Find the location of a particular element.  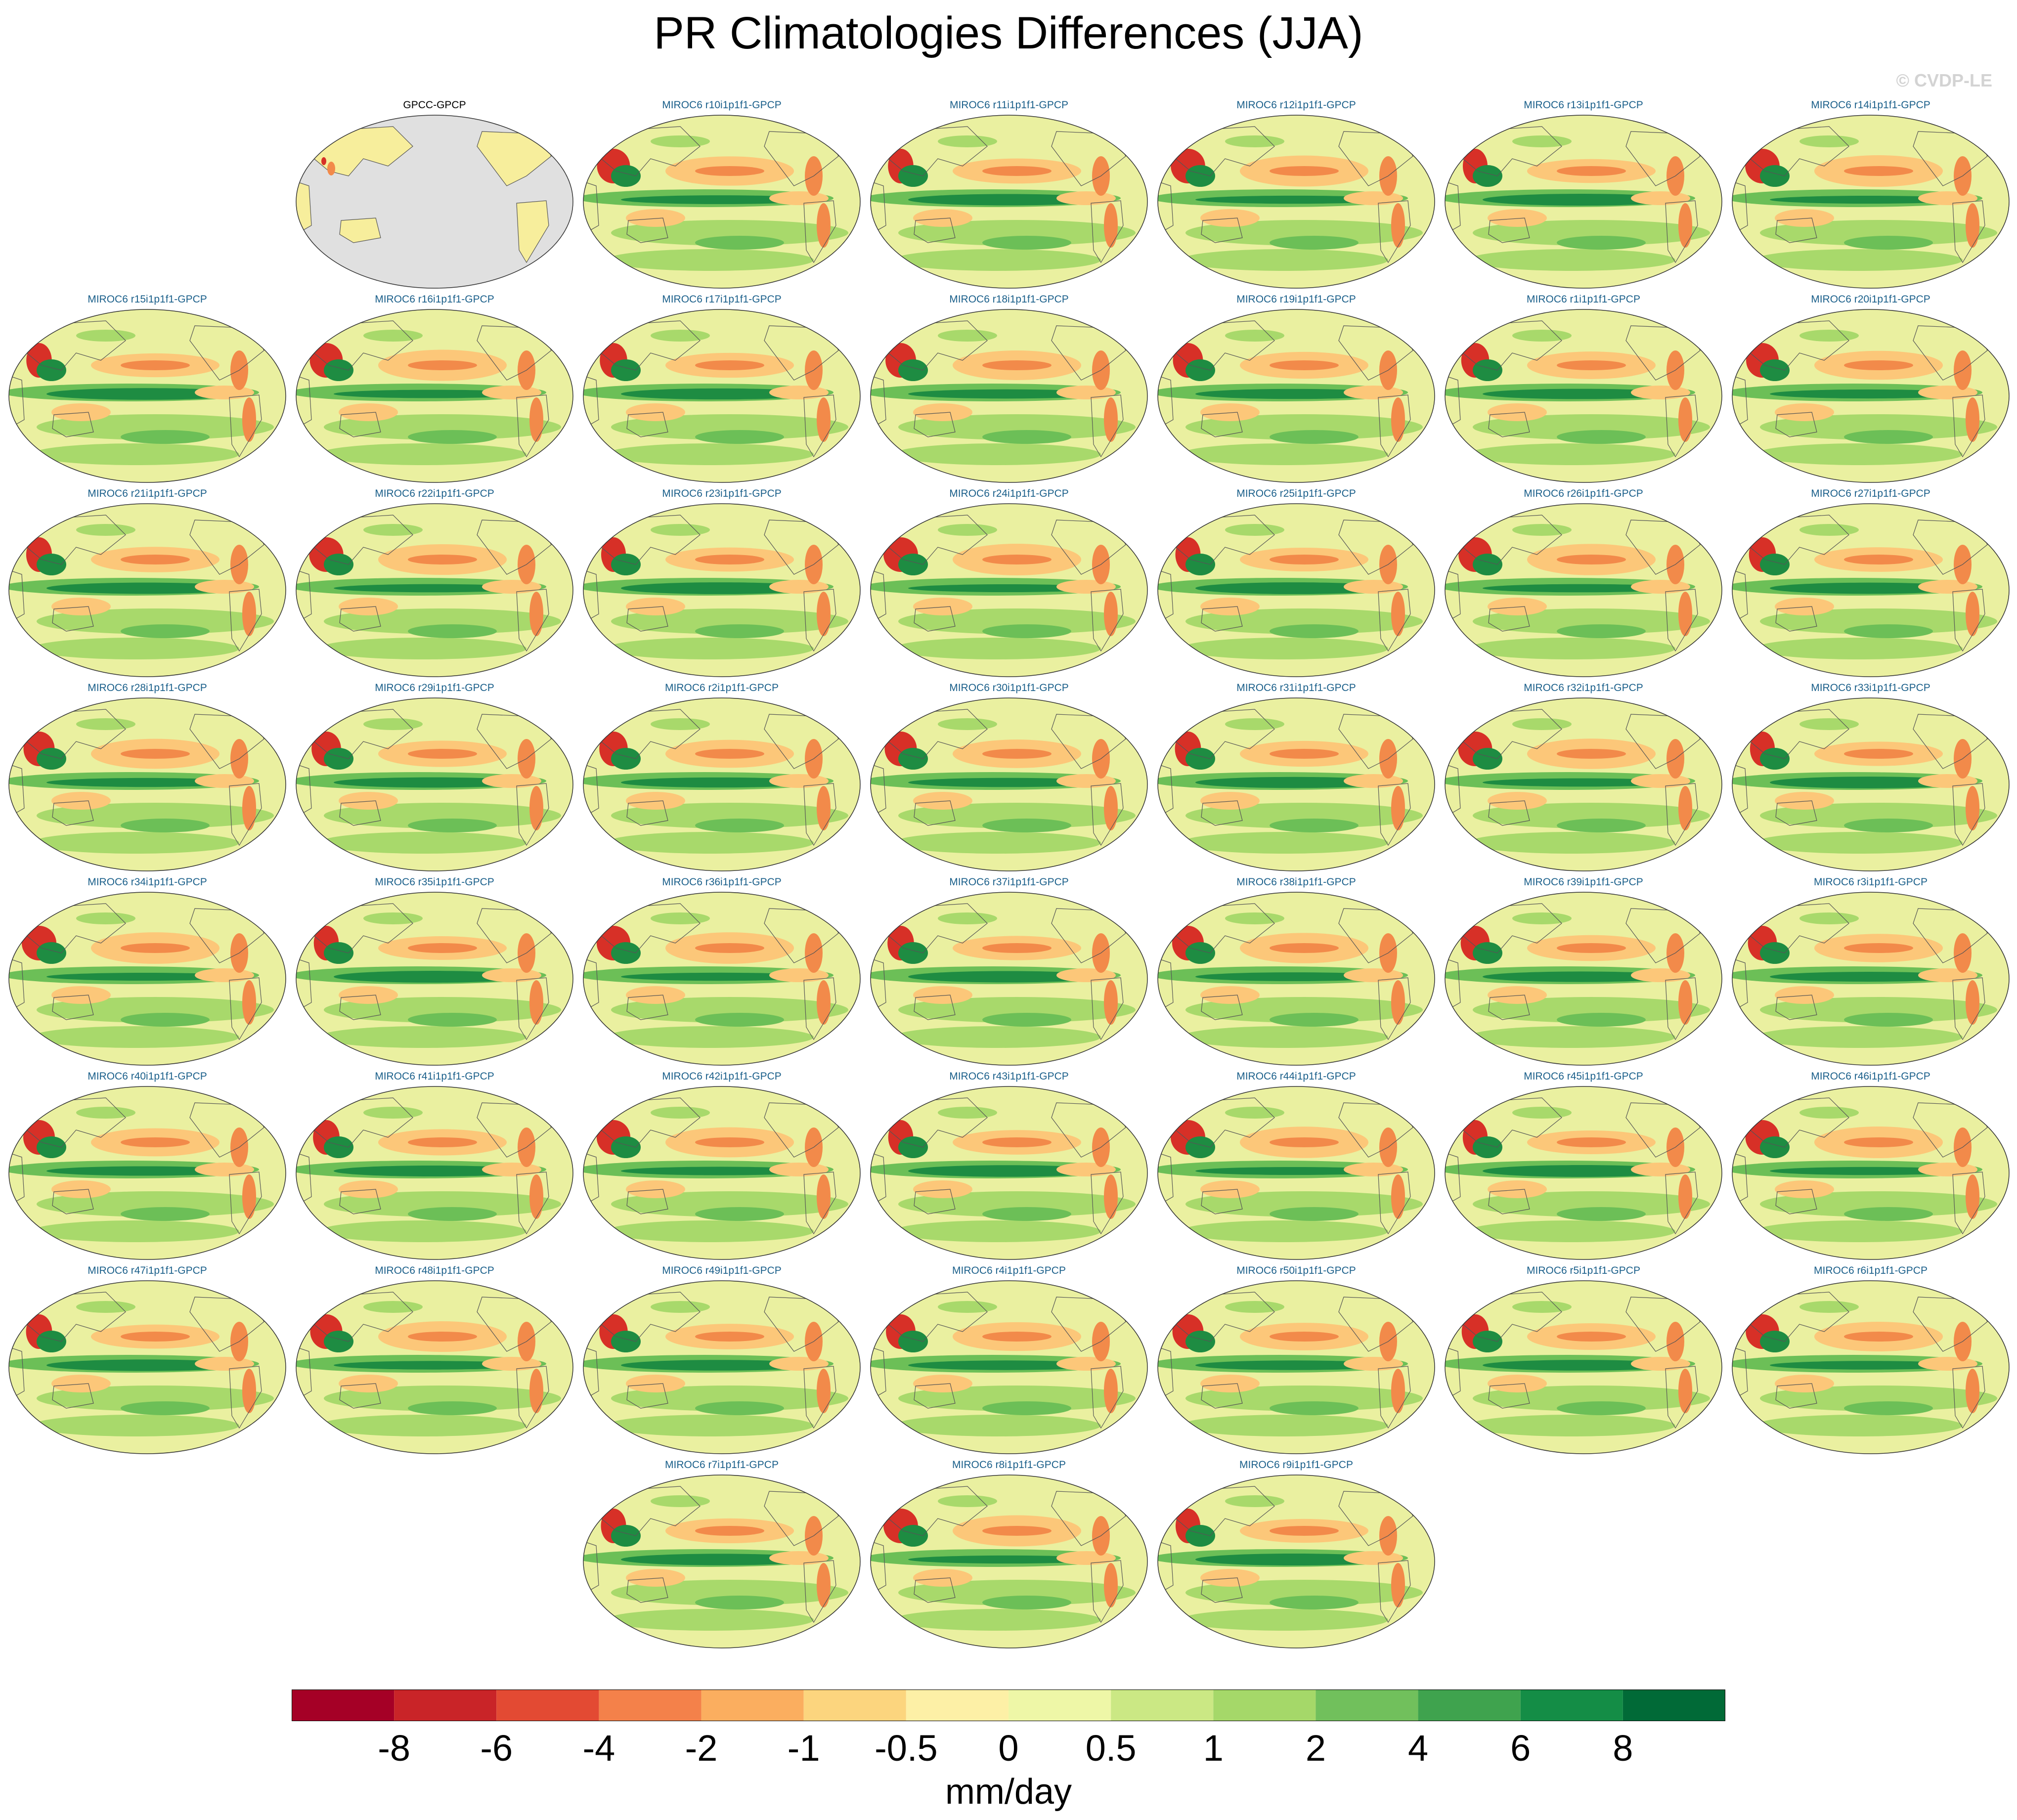

map-panel: MIROC6 r10i1p1f1-GPCP is located at coordinates (721, 195).